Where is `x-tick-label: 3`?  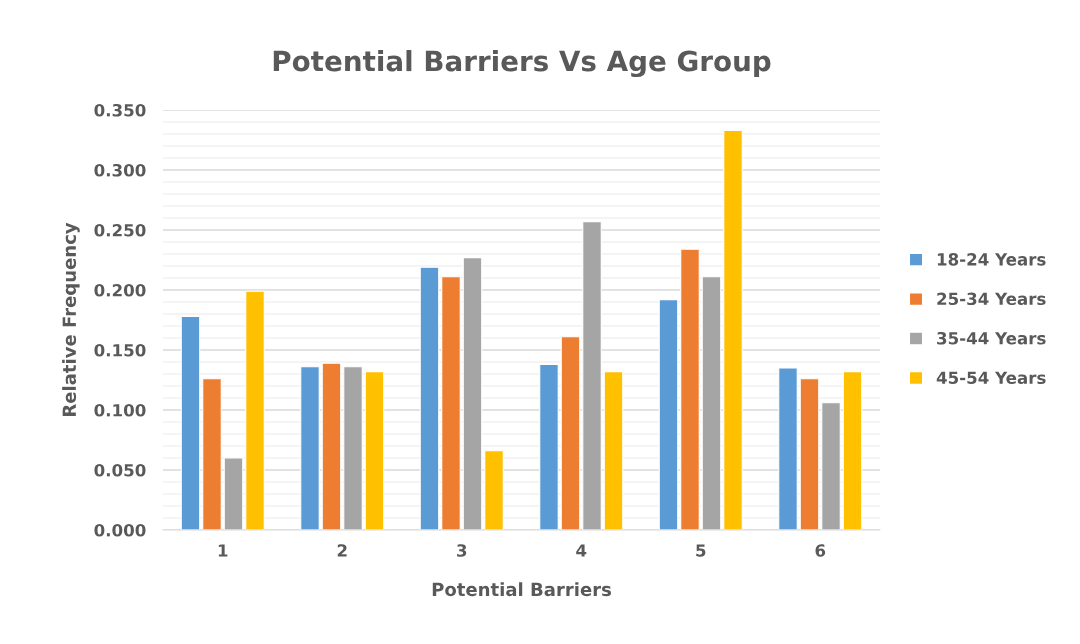
x-tick-label: 3 is located at coordinates (462, 550).